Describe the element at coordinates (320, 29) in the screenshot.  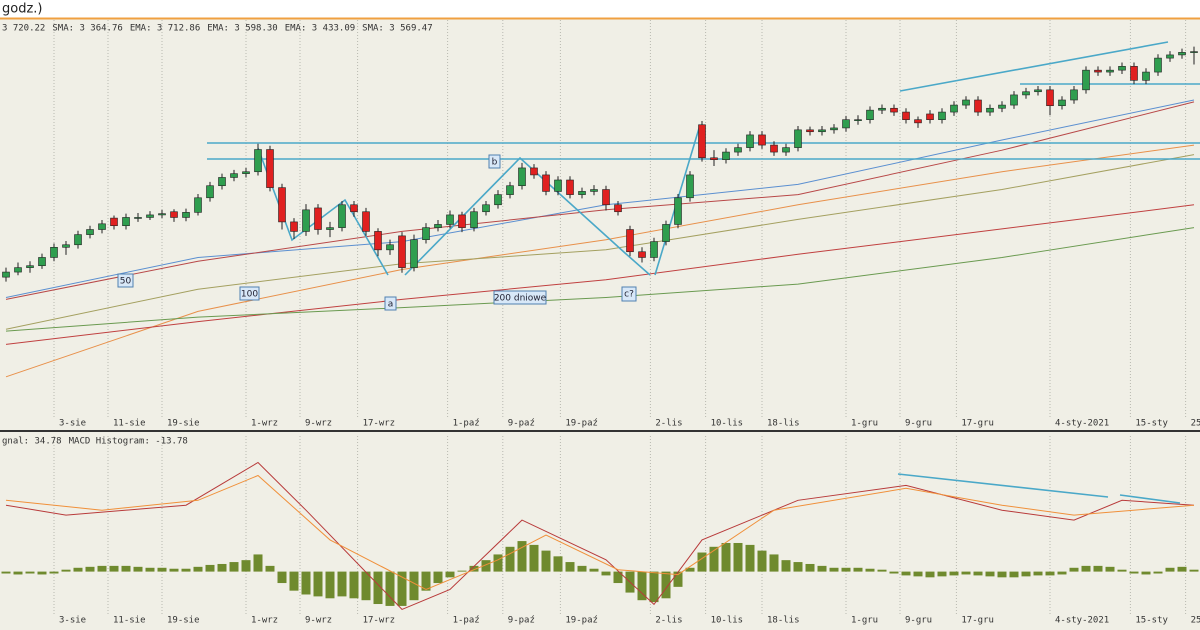
I see `legend-entry: EMA: 3 433.09` at that location.